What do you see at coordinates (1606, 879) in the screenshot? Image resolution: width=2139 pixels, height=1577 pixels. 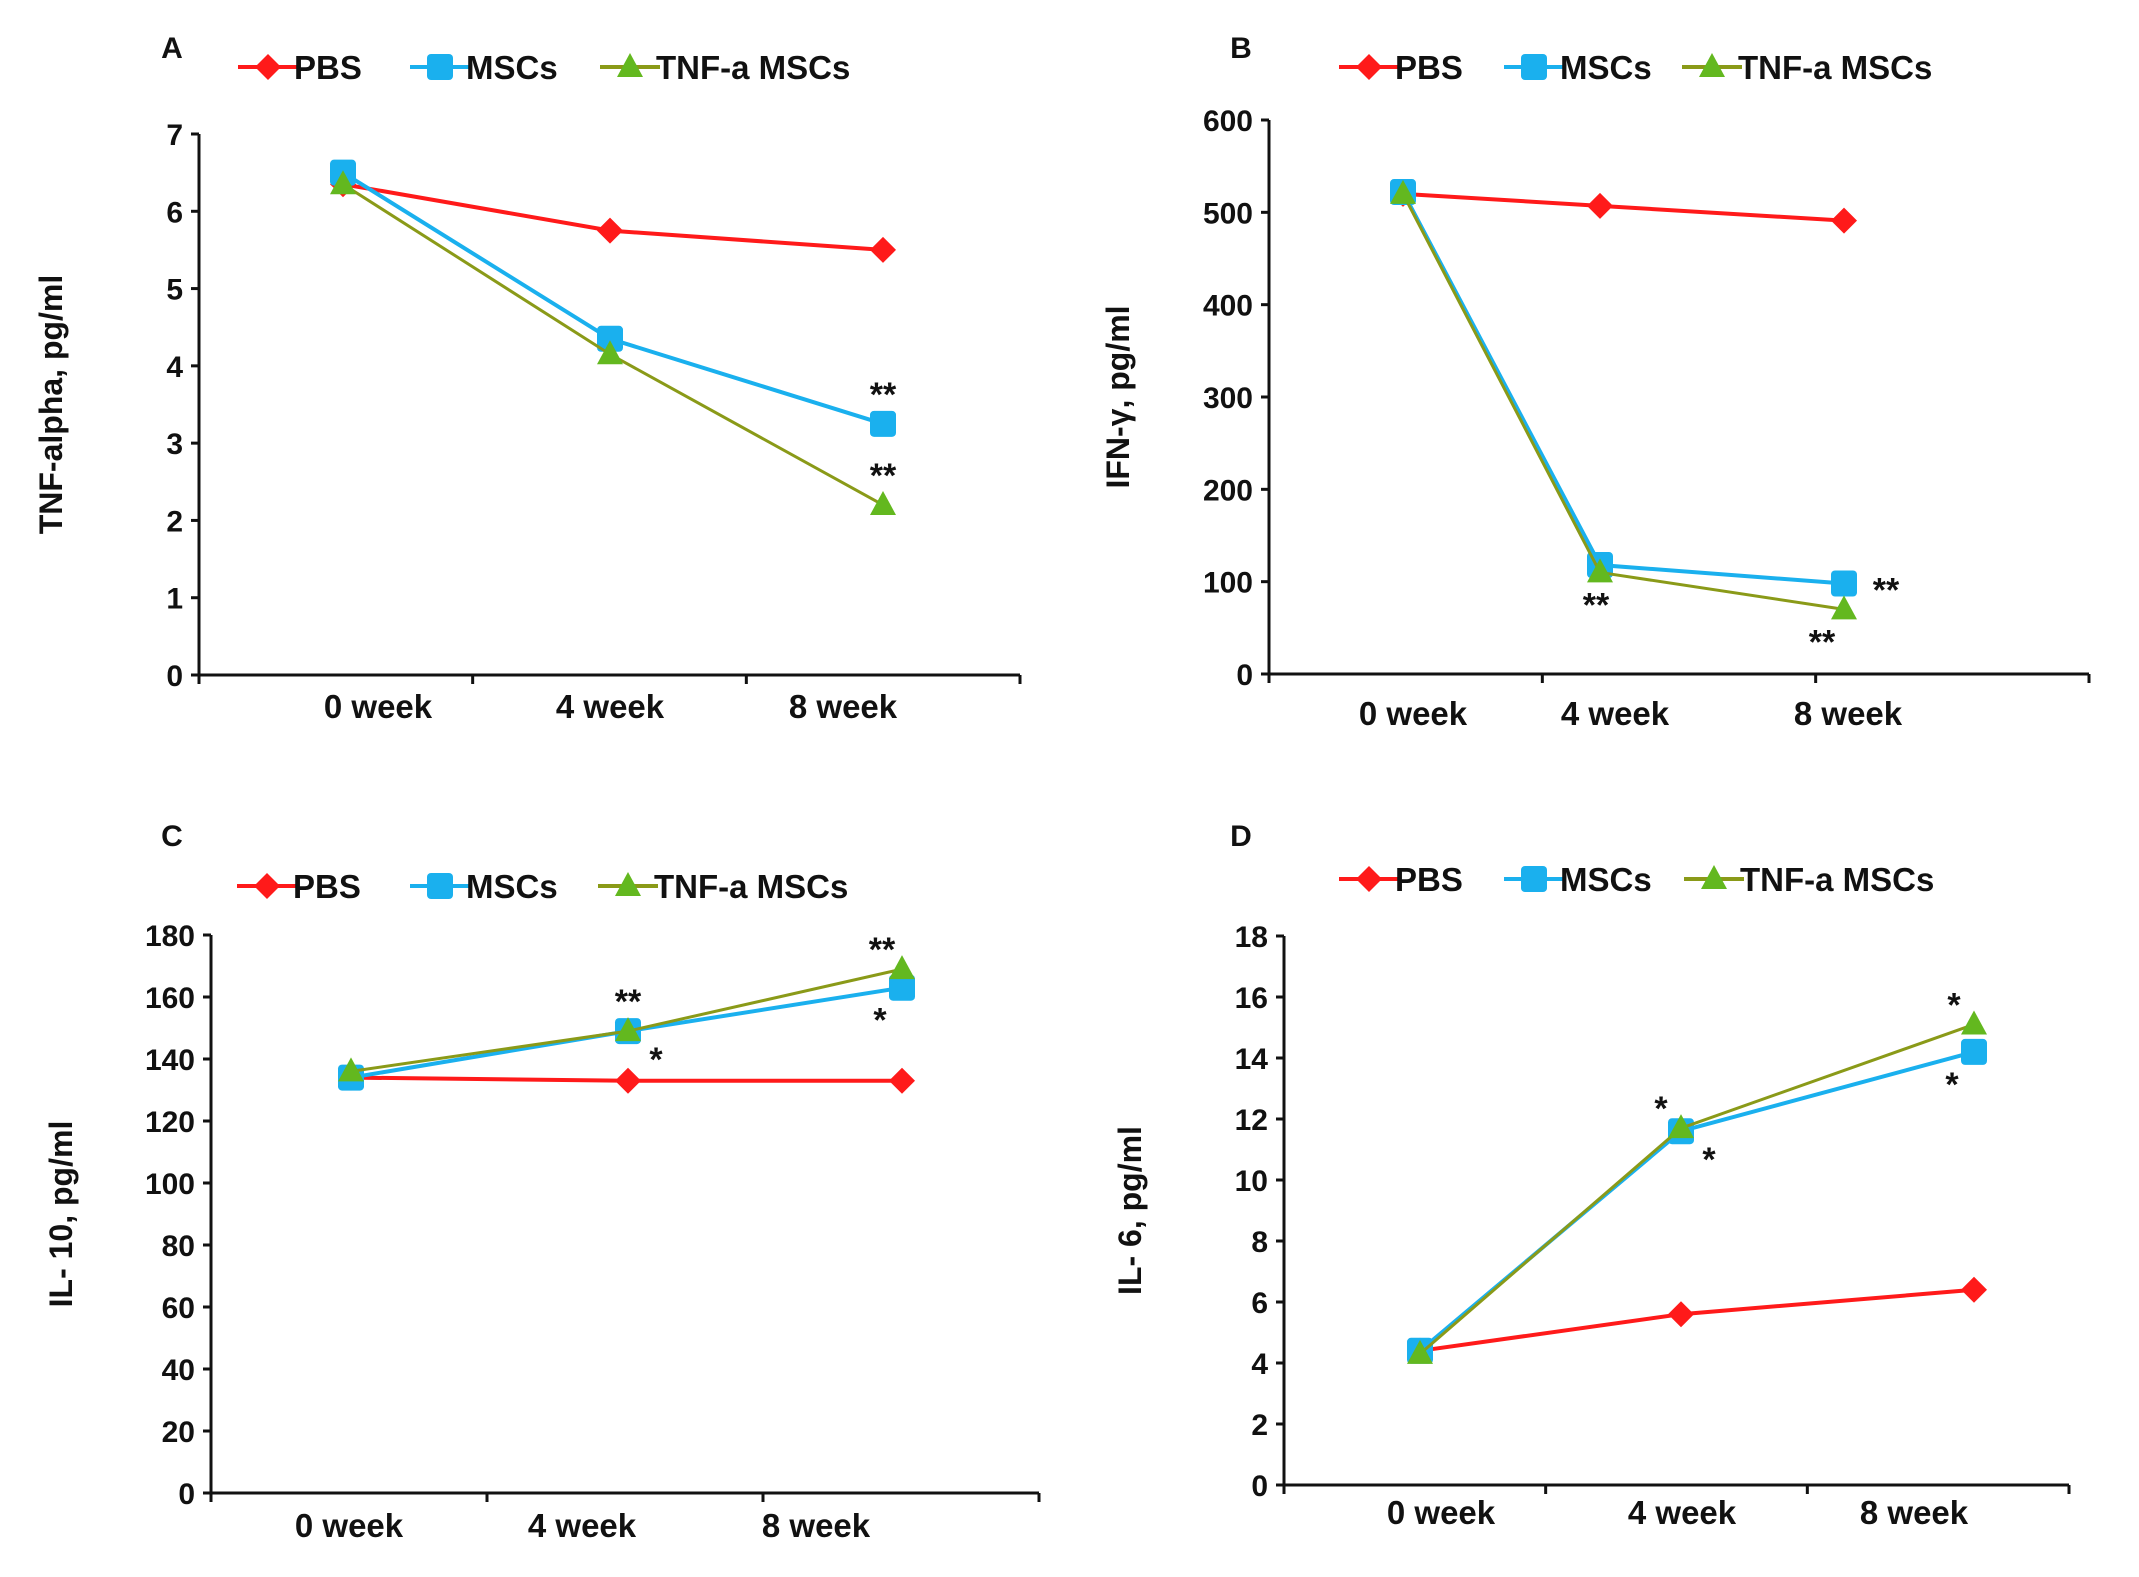 I see `panel-d-legend-label-mscs: MSCs` at bounding box center [1606, 879].